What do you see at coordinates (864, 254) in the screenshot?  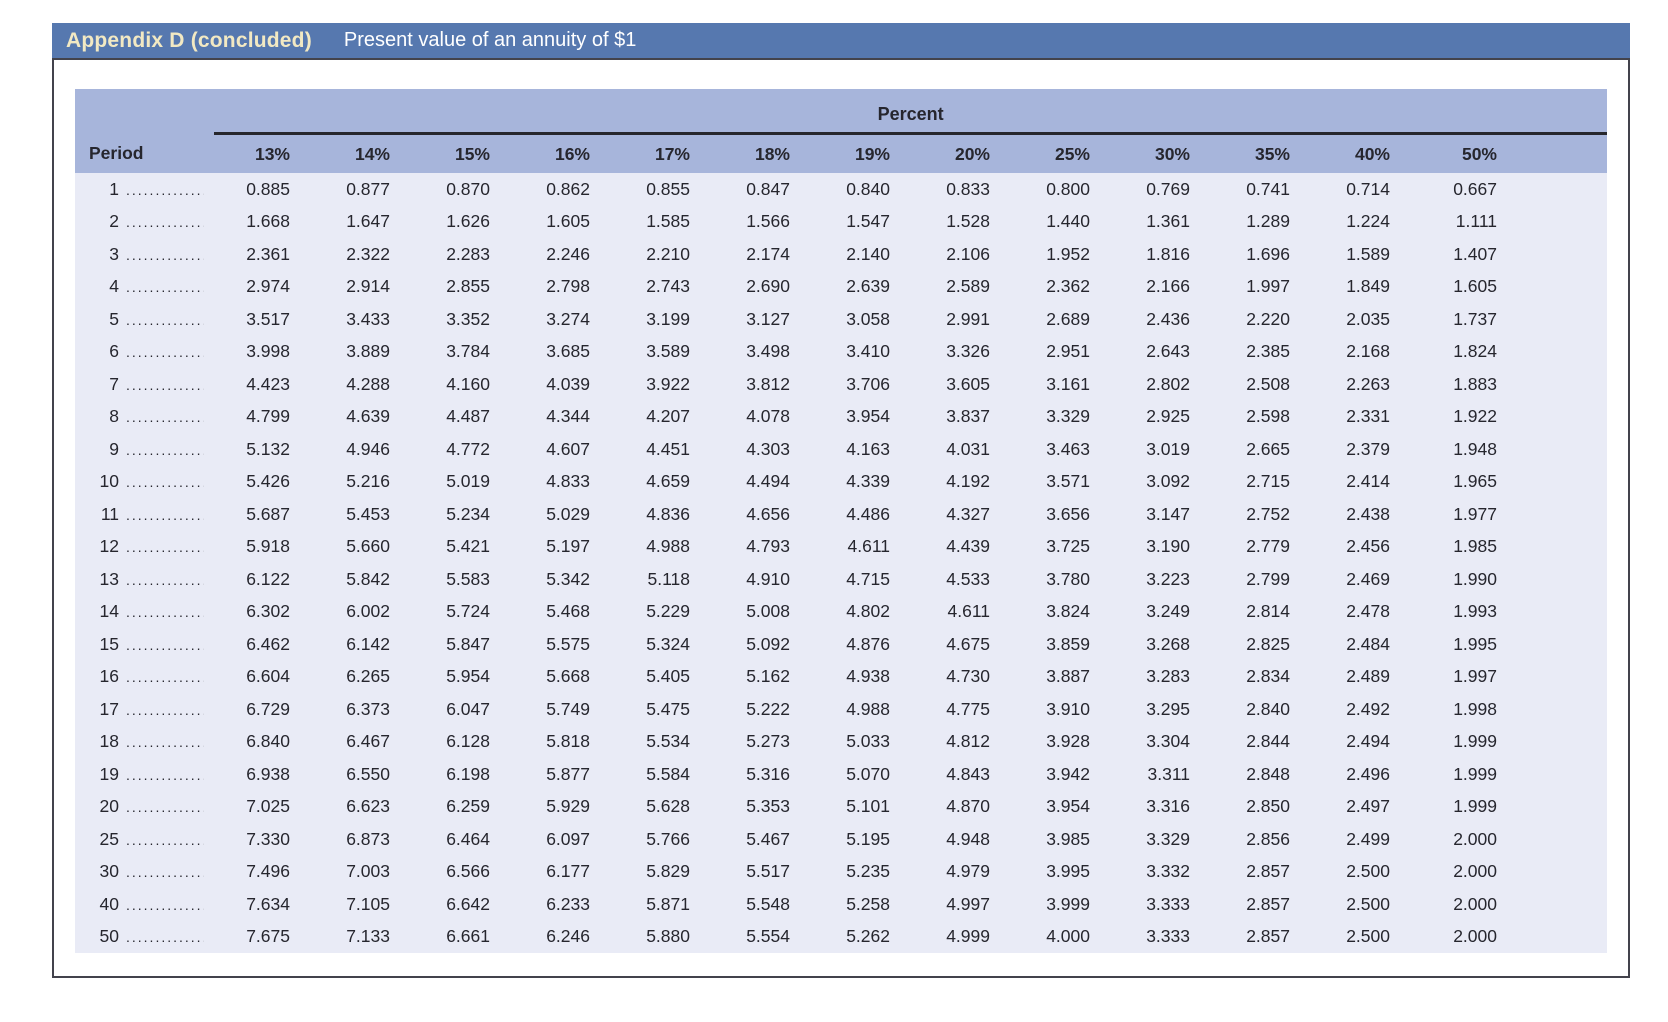 I see `value-cell-19pct: 2.140` at bounding box center [864, 254].